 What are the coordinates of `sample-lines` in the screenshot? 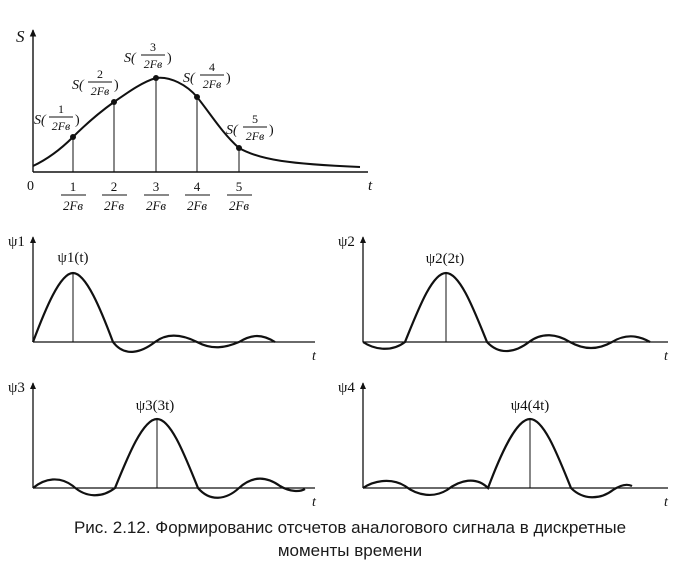 It's located at (156, 125).